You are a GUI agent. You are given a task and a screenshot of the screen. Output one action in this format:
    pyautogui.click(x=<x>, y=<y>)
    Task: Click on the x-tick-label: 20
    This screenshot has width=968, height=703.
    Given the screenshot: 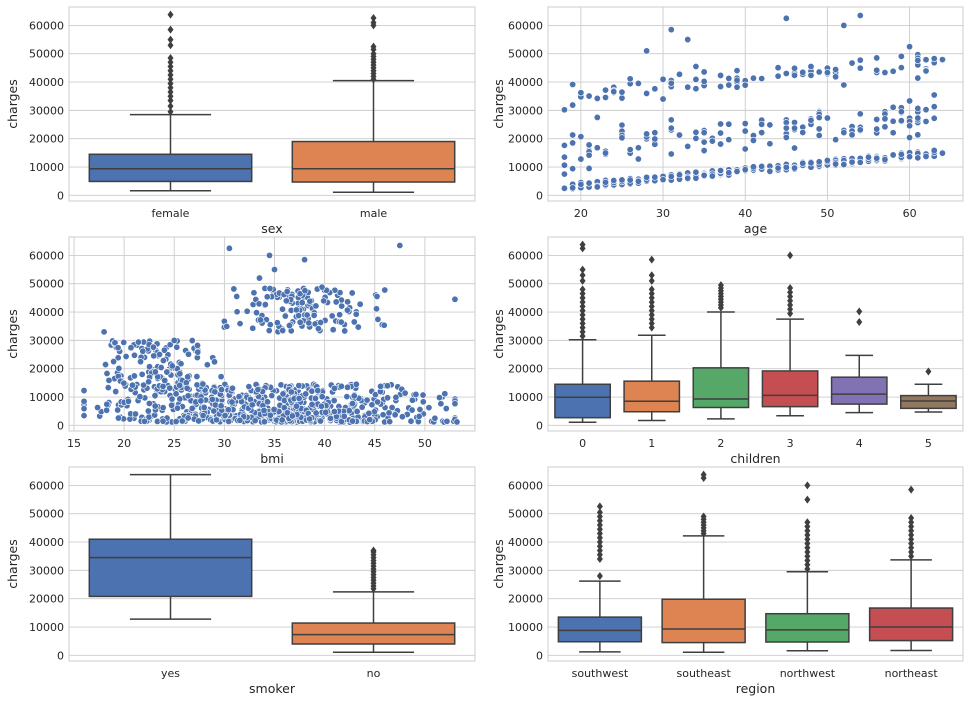 What is the action you would take?
    pyautogui.click(x=581, y=213)
    